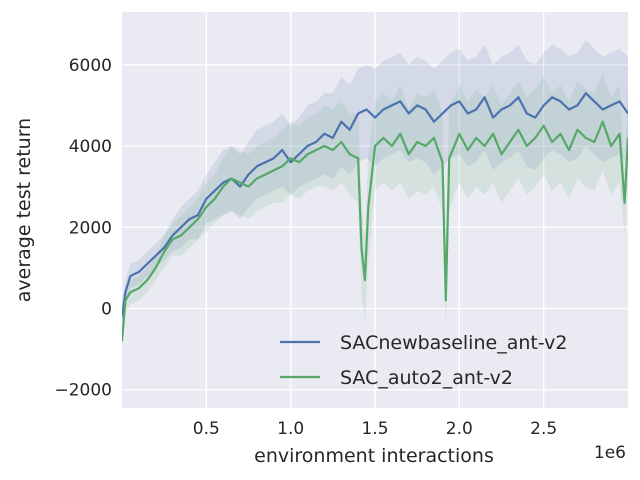 This screenshot has height=480, width=640. Describe the element at coordinates (90, 147) in the screenshot. I see `y-tick-label: 4000` at that location.